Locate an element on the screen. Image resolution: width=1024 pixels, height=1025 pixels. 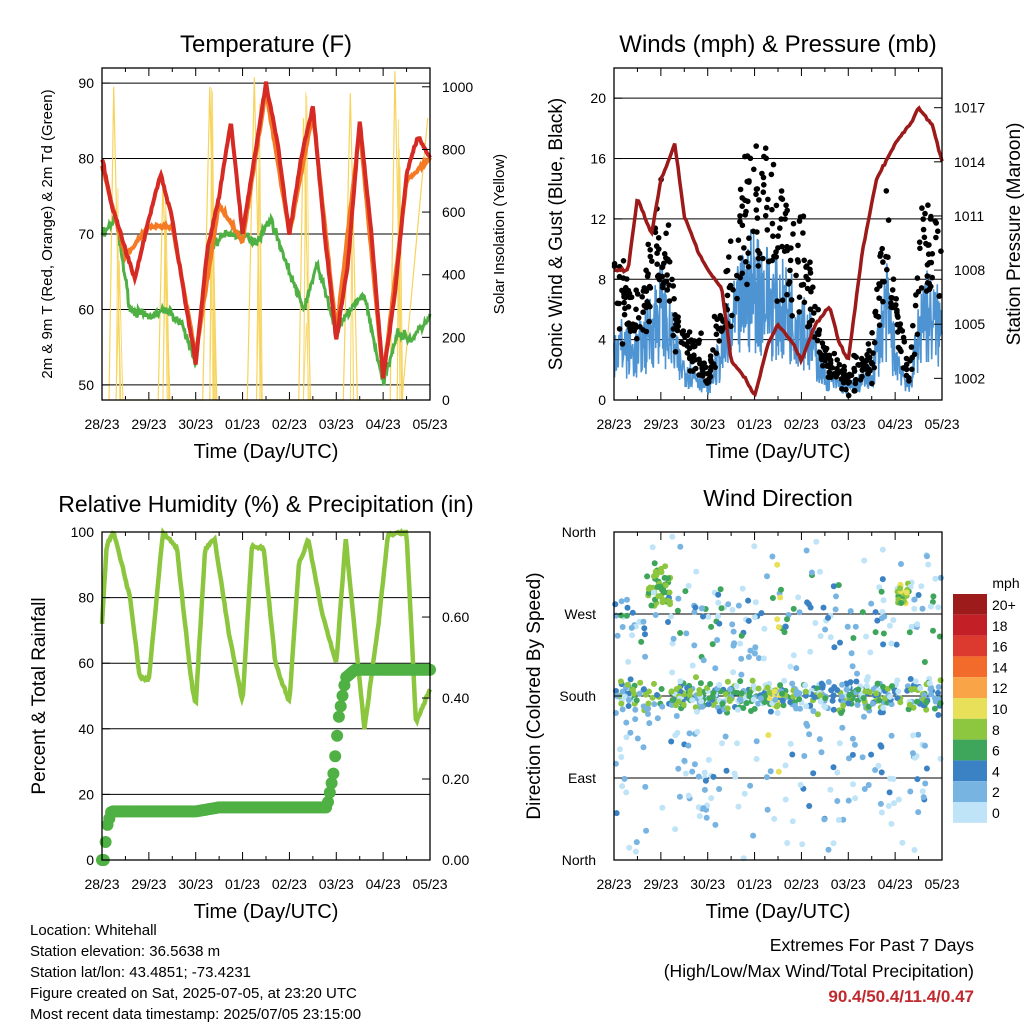
y2-tick-label: 1014 is located at coordinates (969, 162).